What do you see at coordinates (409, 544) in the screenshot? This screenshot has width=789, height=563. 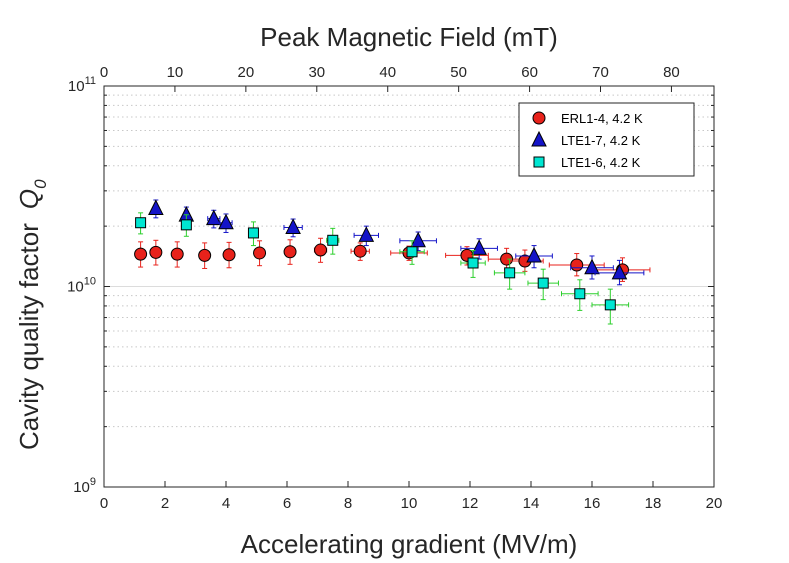 I see `x-axis-title: Accelerating gradient (MV/m)` at bounding box center [409, 544].